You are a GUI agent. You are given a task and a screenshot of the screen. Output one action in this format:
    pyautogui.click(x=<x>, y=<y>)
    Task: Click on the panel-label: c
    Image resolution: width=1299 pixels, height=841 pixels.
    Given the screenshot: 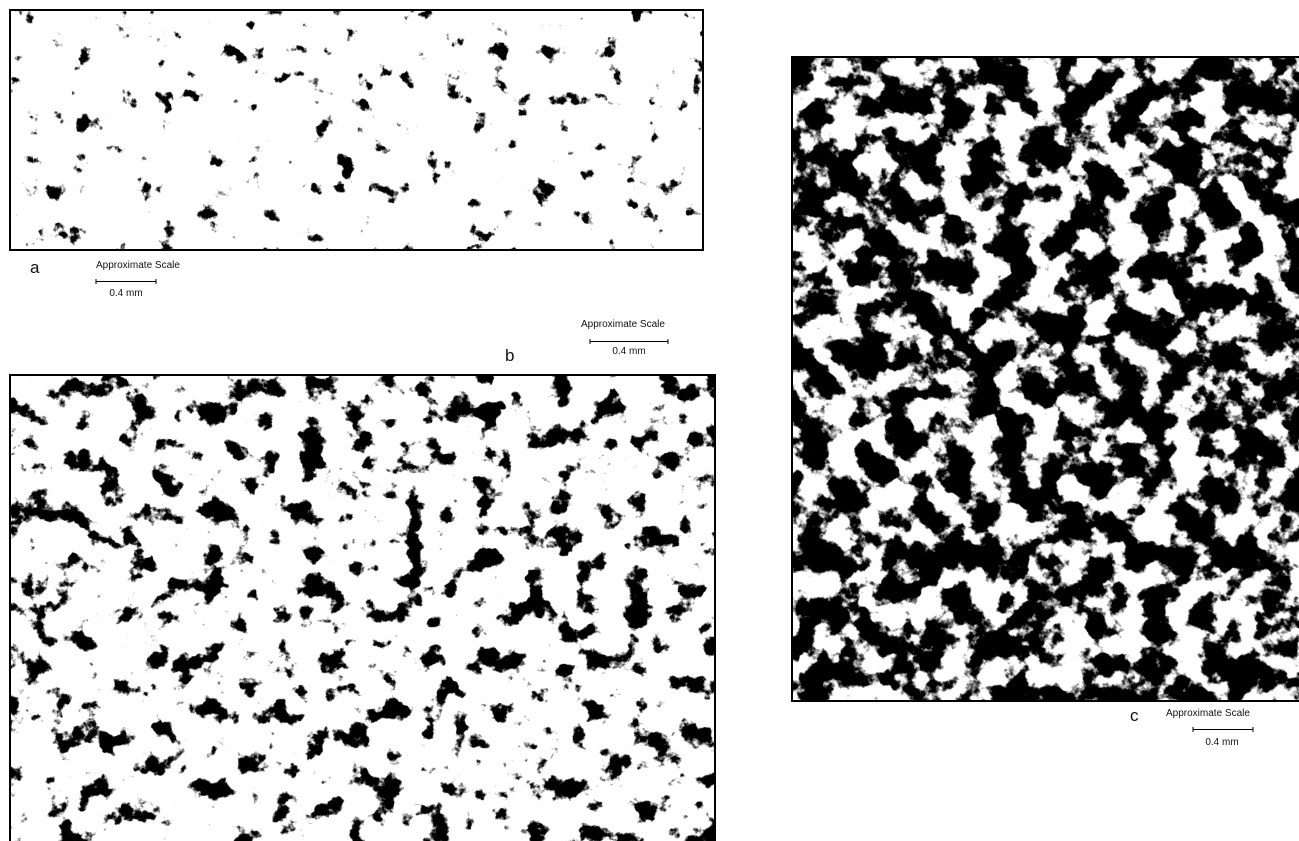 What is the action you would take?
    pyautogui.click(x=1134, y=715)
    